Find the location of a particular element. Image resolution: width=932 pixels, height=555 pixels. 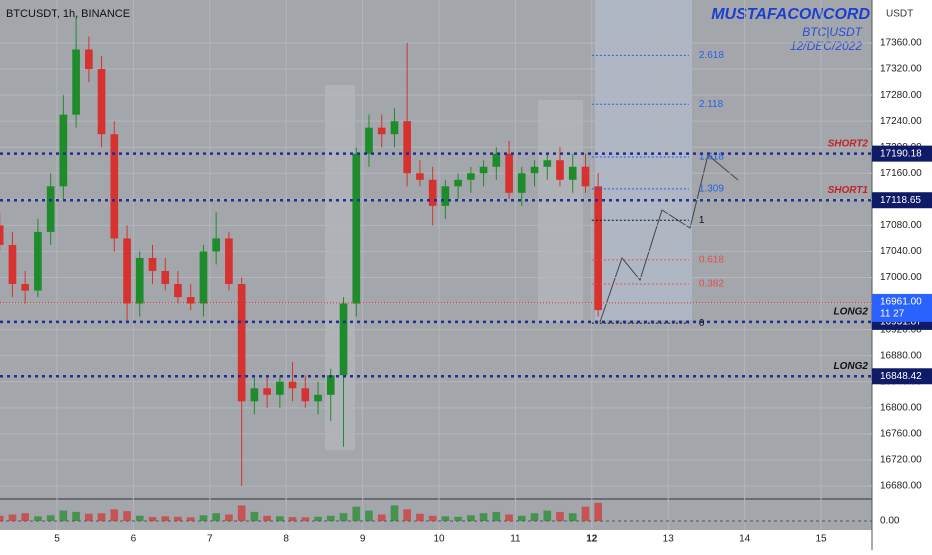

x-tick-label: 15 is located at coordinates (821, 539).